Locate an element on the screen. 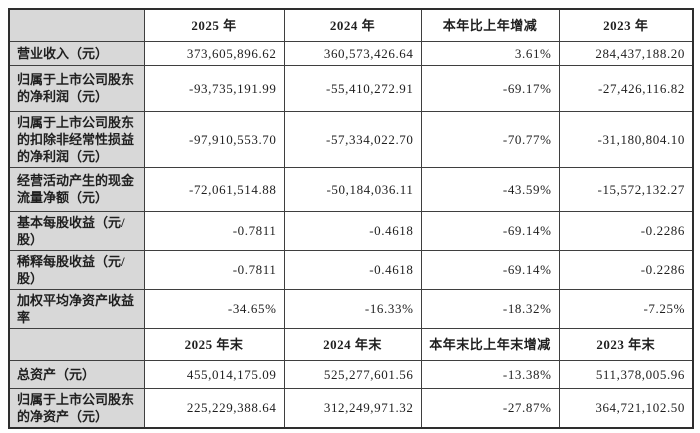 The width and height of the screenshot is (700, 433). cell-value: -43.59% is located at coordinates (490, 189).